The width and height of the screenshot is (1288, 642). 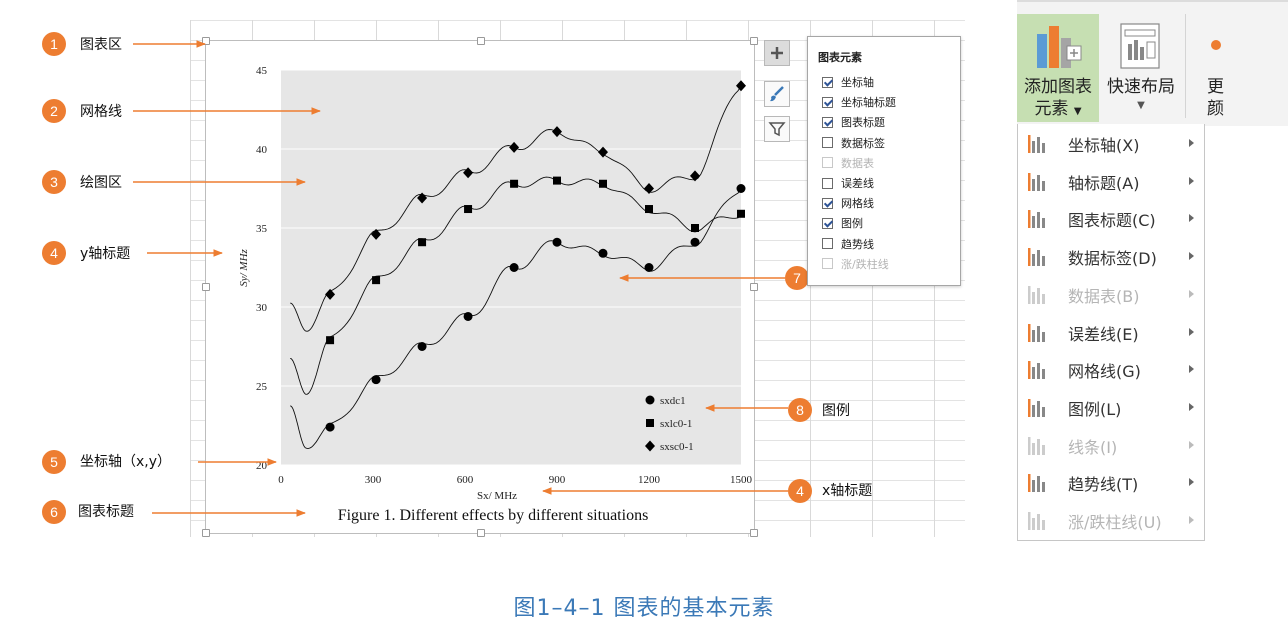 What do you see at coordinates (836, 411) in the screenshot?
I see `callout-label: 图例` at bounding box center [836, 411].